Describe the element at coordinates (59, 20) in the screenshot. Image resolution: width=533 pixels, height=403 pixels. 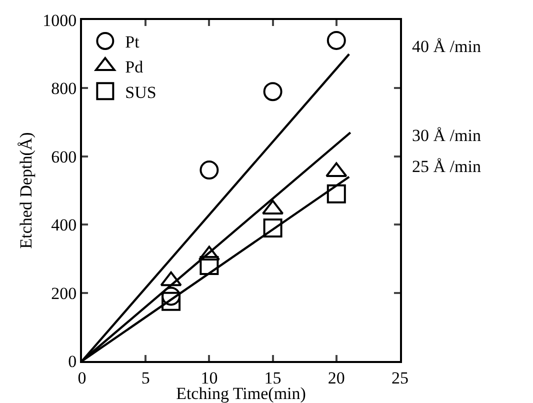
I see `y-tick-label: 1000` at that location.